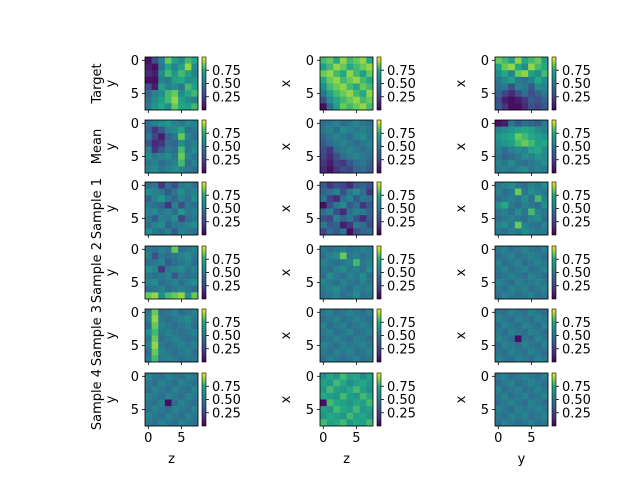 Image resolution: width=640 pixels, height=480 pixels. I want to click on colorbar-tick-label: 0.50, so click(226, 273).